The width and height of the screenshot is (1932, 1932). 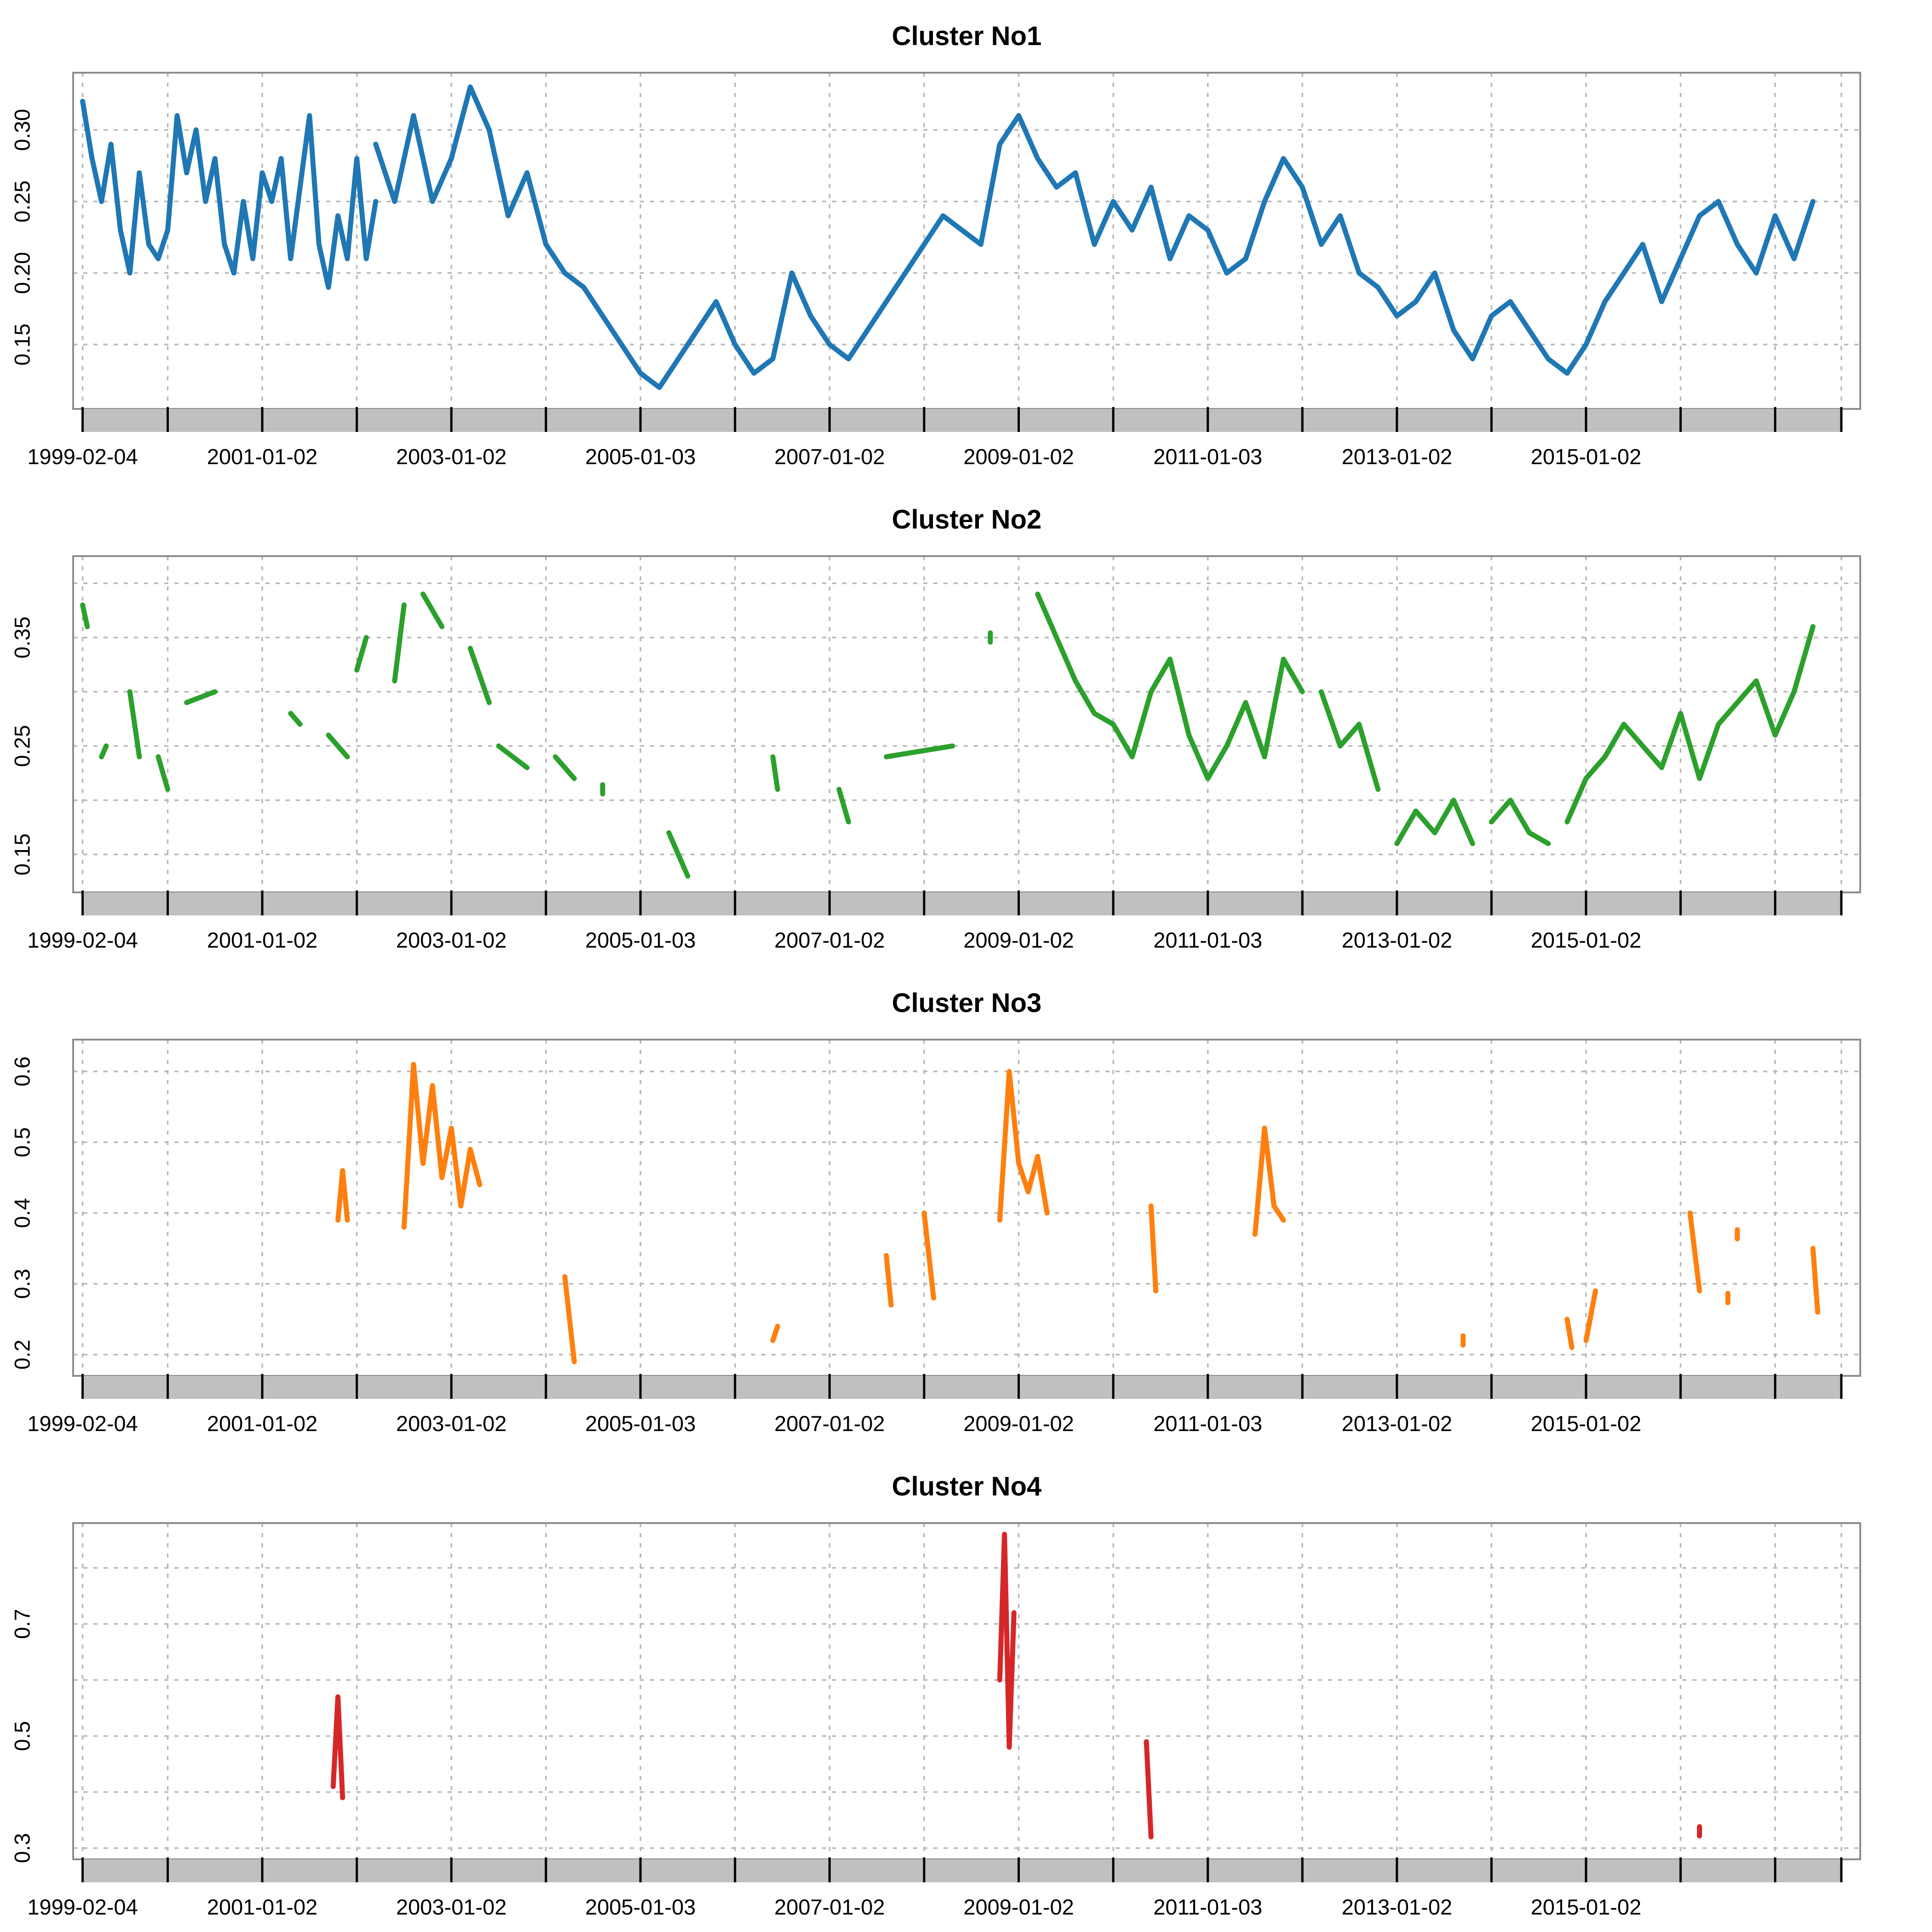 What do you see at coordinates (967, 1486) in the screenshot?
I see `chart-title: Cluster No4` at bounding box center [967, 1486].